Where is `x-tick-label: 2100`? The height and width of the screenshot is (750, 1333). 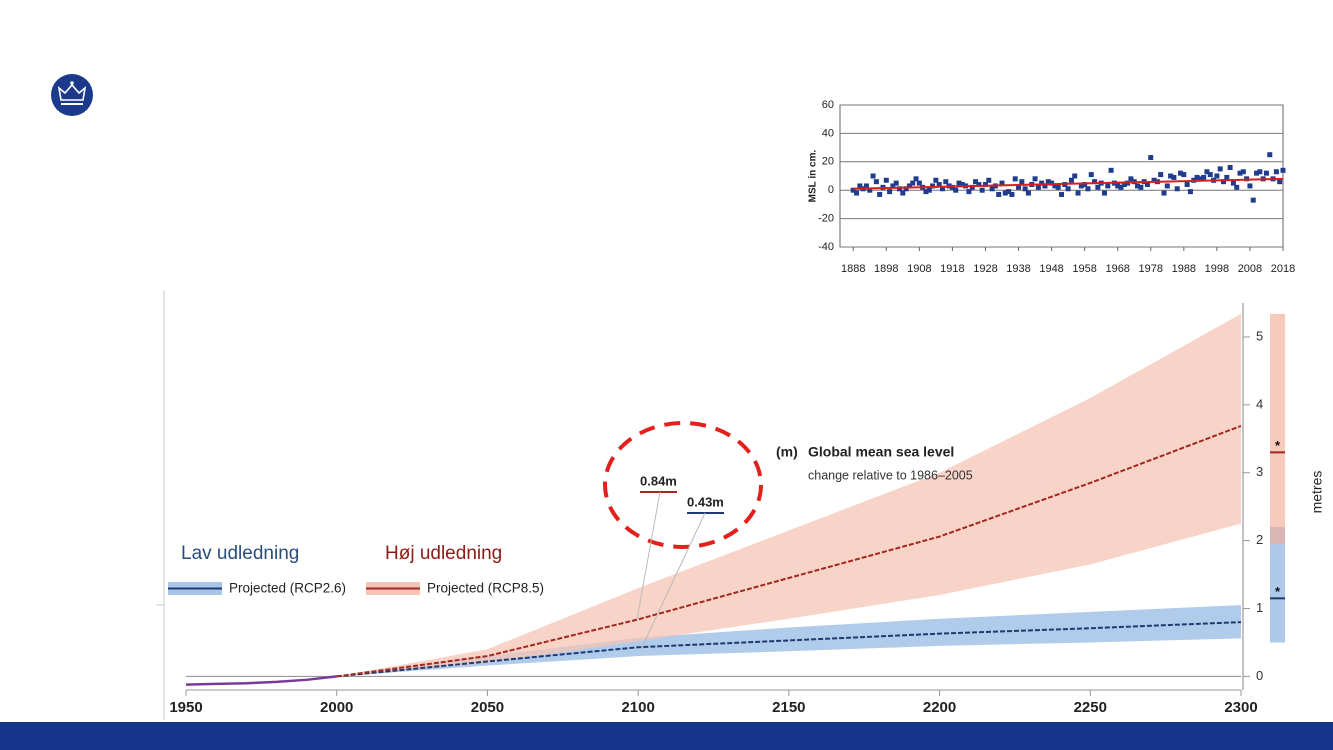 x-tick-label: 2100 is located at coordinates (637, 707).